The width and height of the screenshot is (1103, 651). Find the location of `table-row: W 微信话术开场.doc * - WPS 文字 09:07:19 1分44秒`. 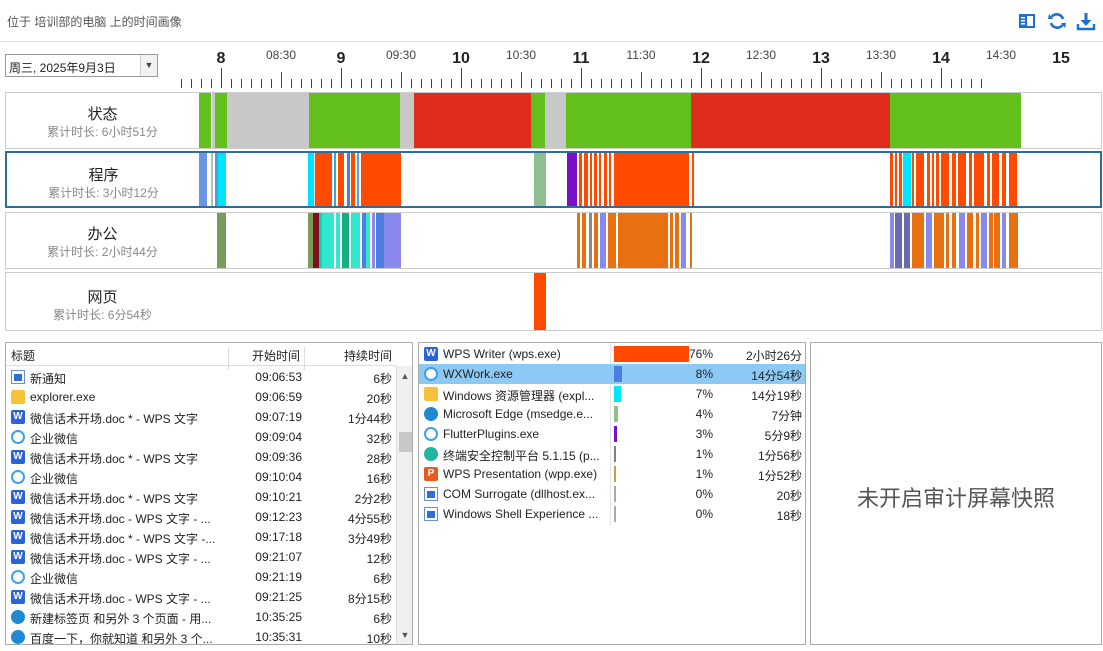

table-row: W 微信话术开场.doc * - WPS 文字 09:07:19 1分44秒 is located at coordinates (201, 417).